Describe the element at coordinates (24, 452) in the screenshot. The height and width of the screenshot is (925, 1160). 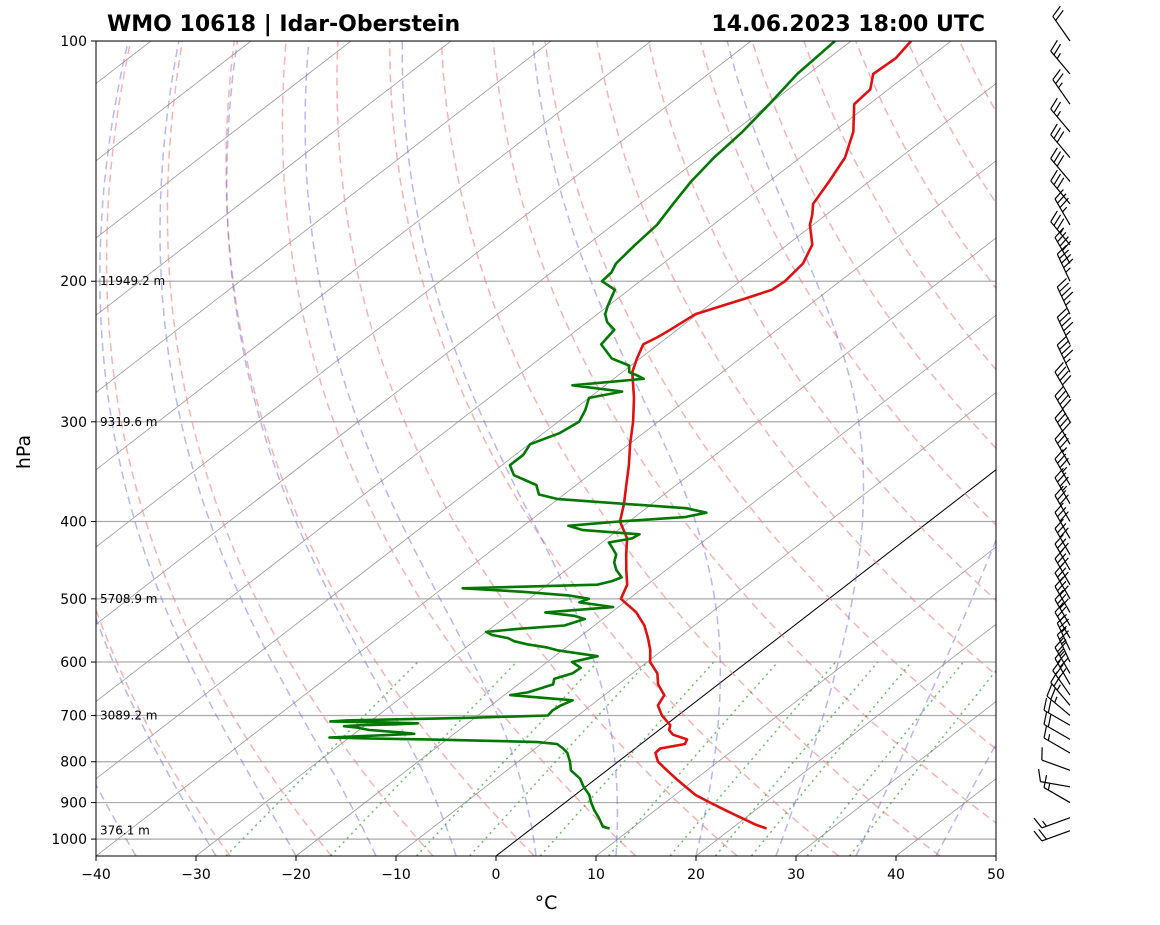
I see `y-axis-label: hPa` at that location.